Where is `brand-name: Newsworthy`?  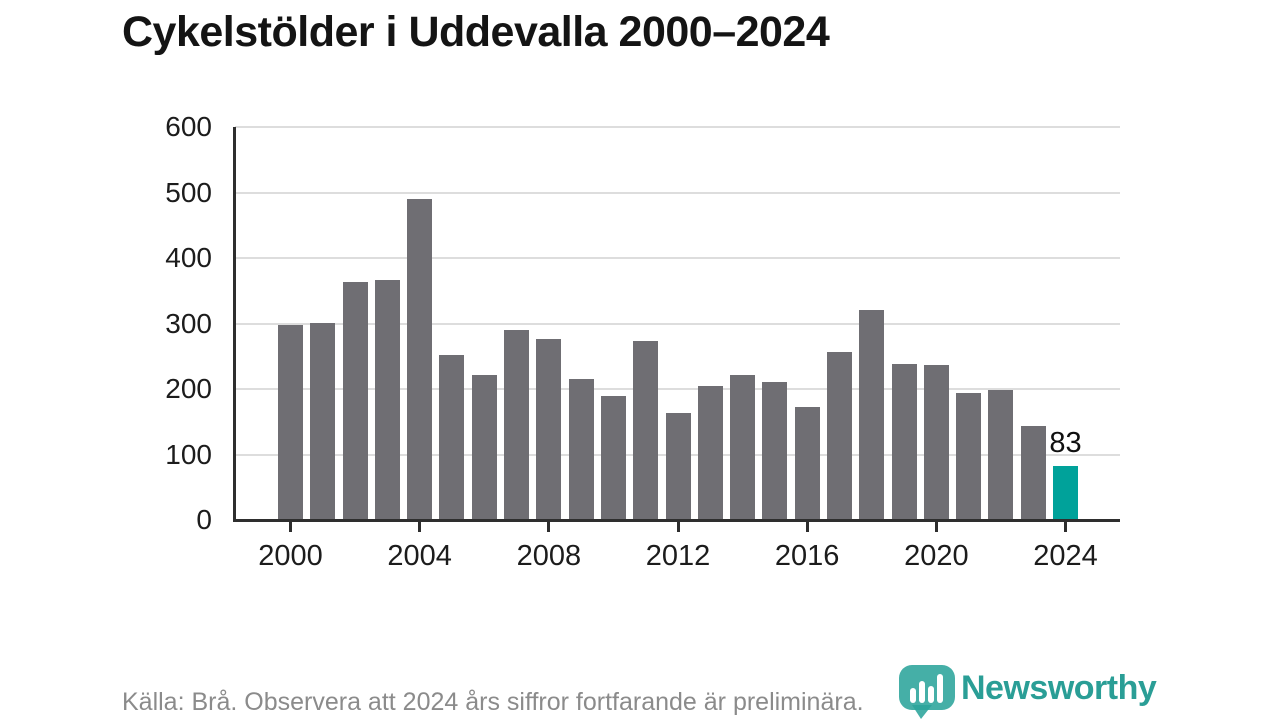
brand-name: Newsworthy is located at coordinates (1059, 688).